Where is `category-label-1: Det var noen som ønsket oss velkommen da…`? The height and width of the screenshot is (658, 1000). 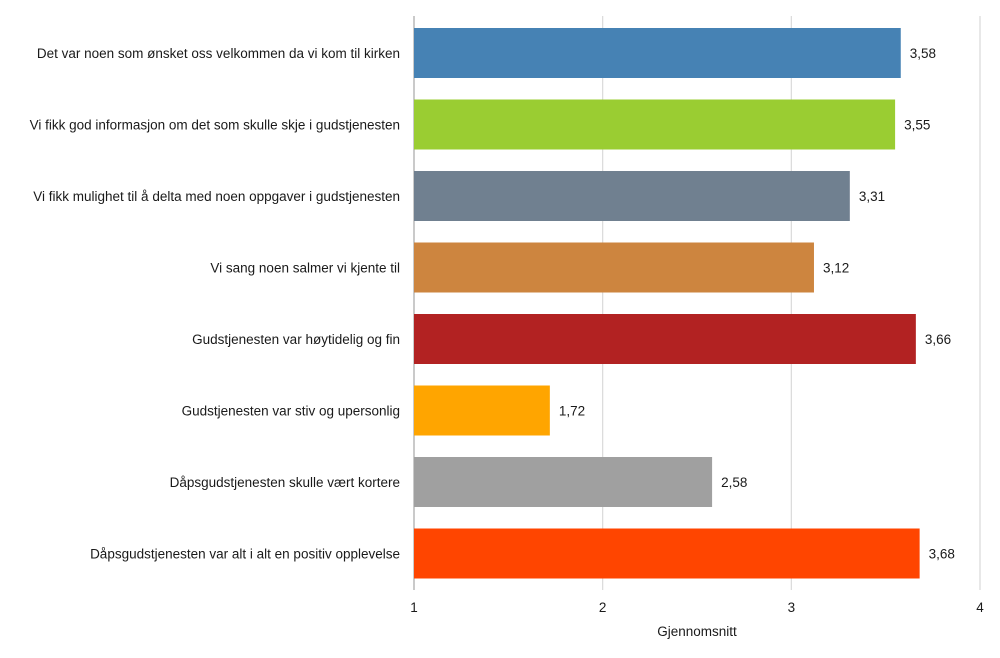
category-label-1: Det var noen som ønsket oss velkommen da… is located at coordinates (218, 53).